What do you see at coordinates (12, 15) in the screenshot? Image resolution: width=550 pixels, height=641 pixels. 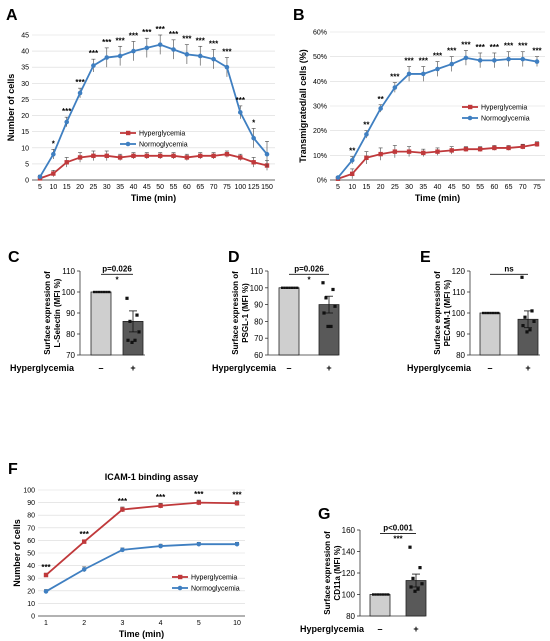 I see `panel-letter-A: A` at bounding box center [12, 15].